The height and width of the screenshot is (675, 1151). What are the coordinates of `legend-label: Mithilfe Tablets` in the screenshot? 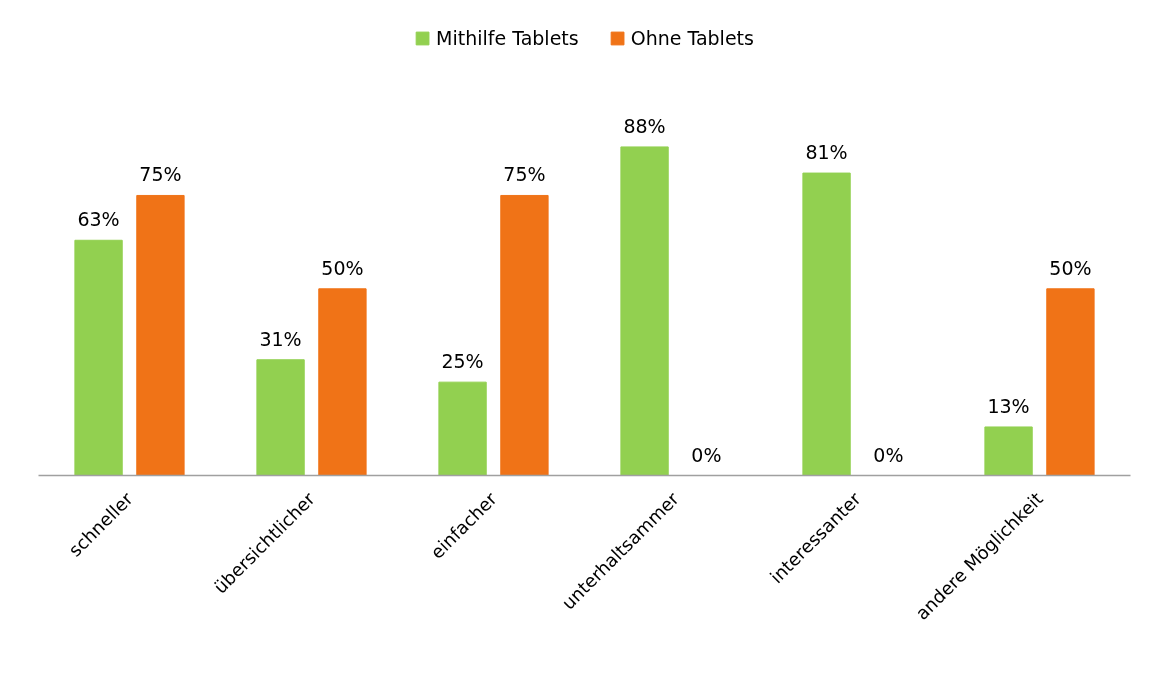 It's located at (507, 38).